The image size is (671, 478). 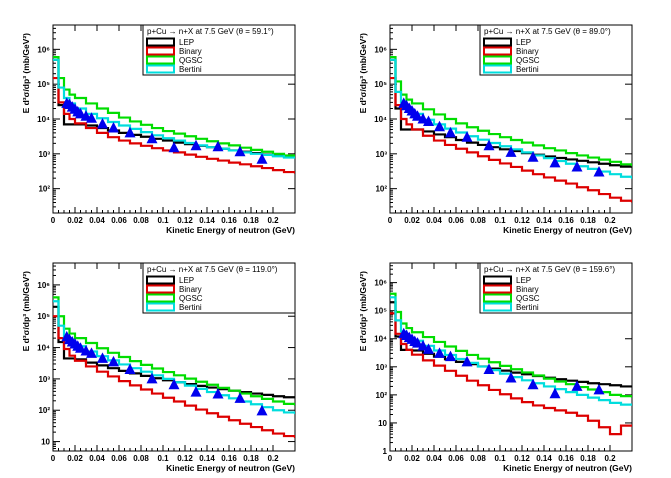 I want to click on x-tick-label: 0.06, so click(x=456, y=220).